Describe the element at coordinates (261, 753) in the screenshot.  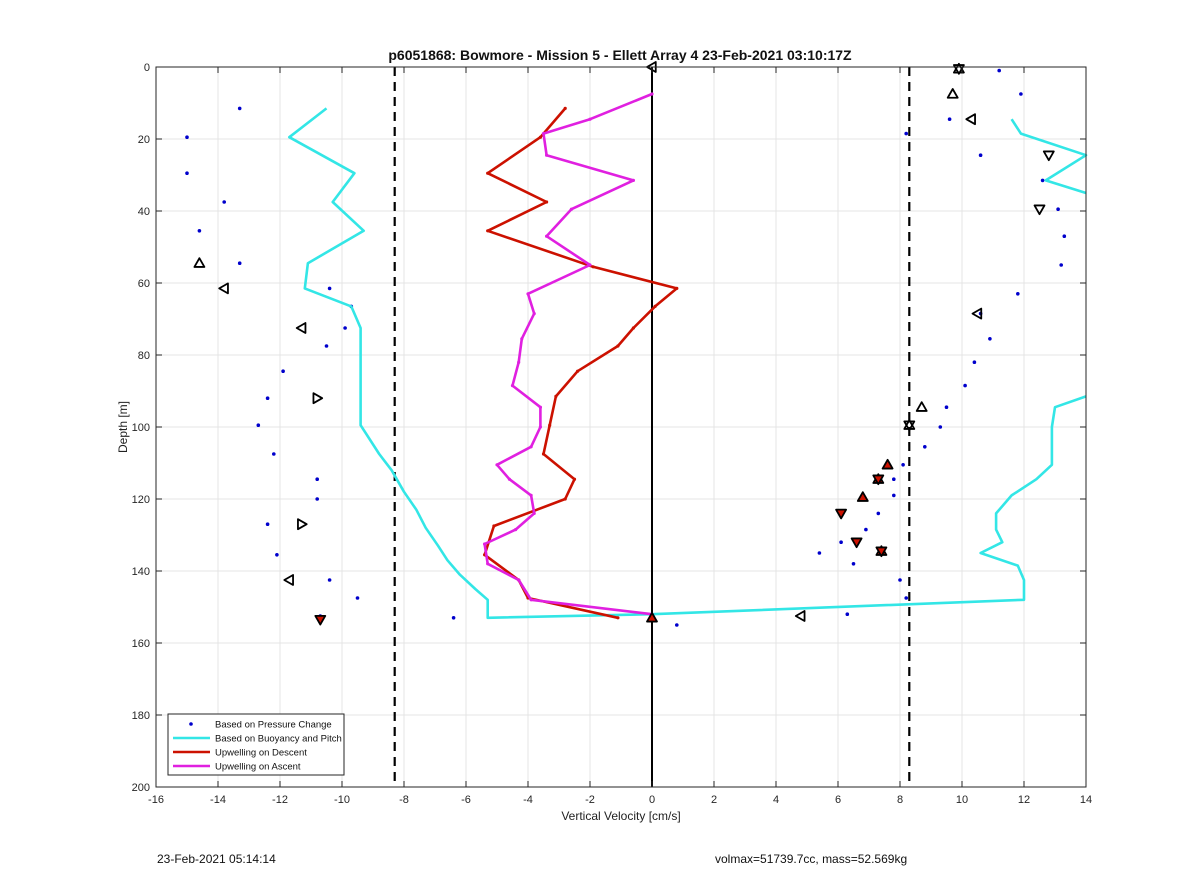
I see `legend-label: Upwelling on Descent` at that location.